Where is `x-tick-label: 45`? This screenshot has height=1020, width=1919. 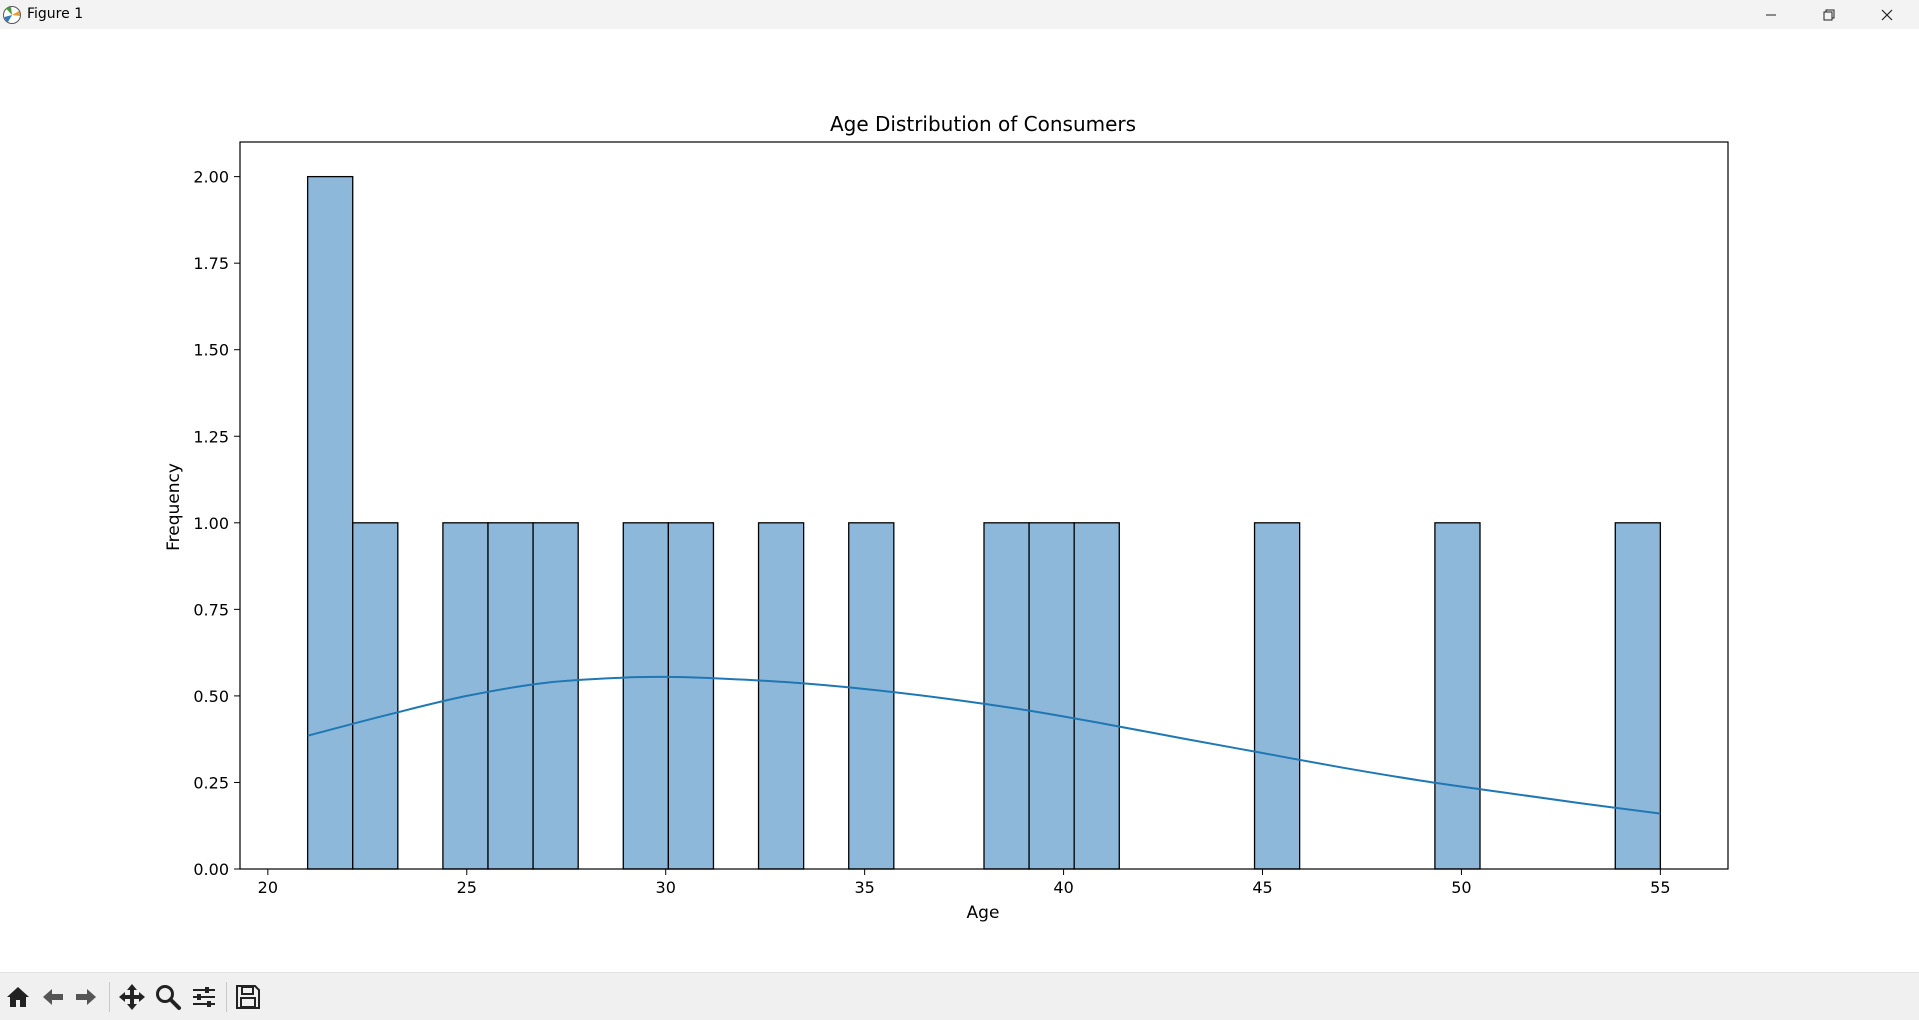 x-tick-label: 45 is located at coordinates (1262, 887).